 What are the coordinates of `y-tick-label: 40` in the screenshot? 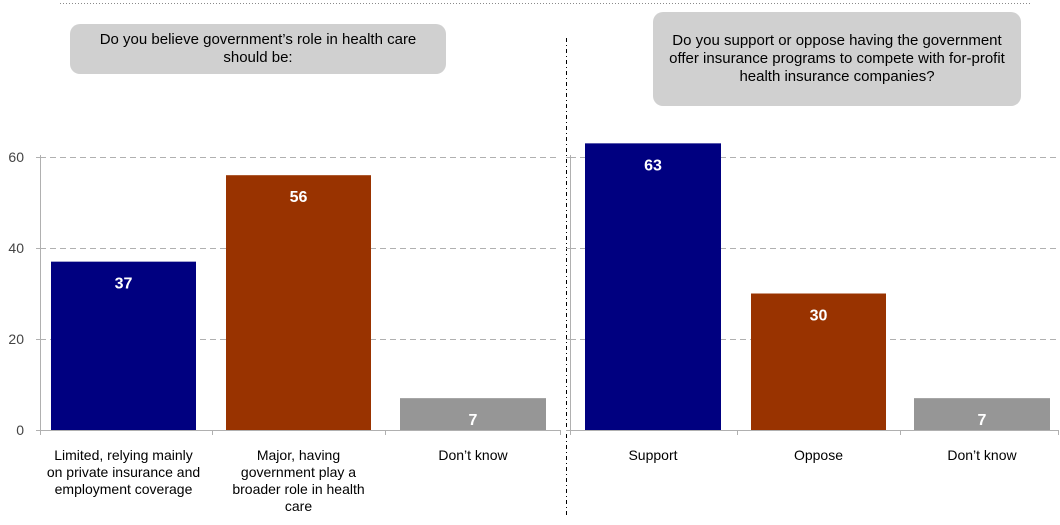 It's located at (16, 248).